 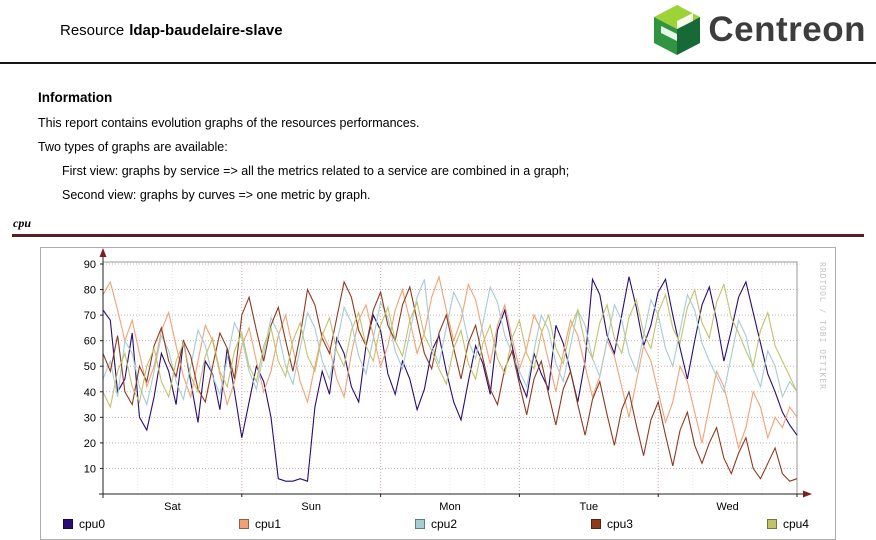 I want to click on legend-label-cpu3: cpu3, so click(x=619, y=524).